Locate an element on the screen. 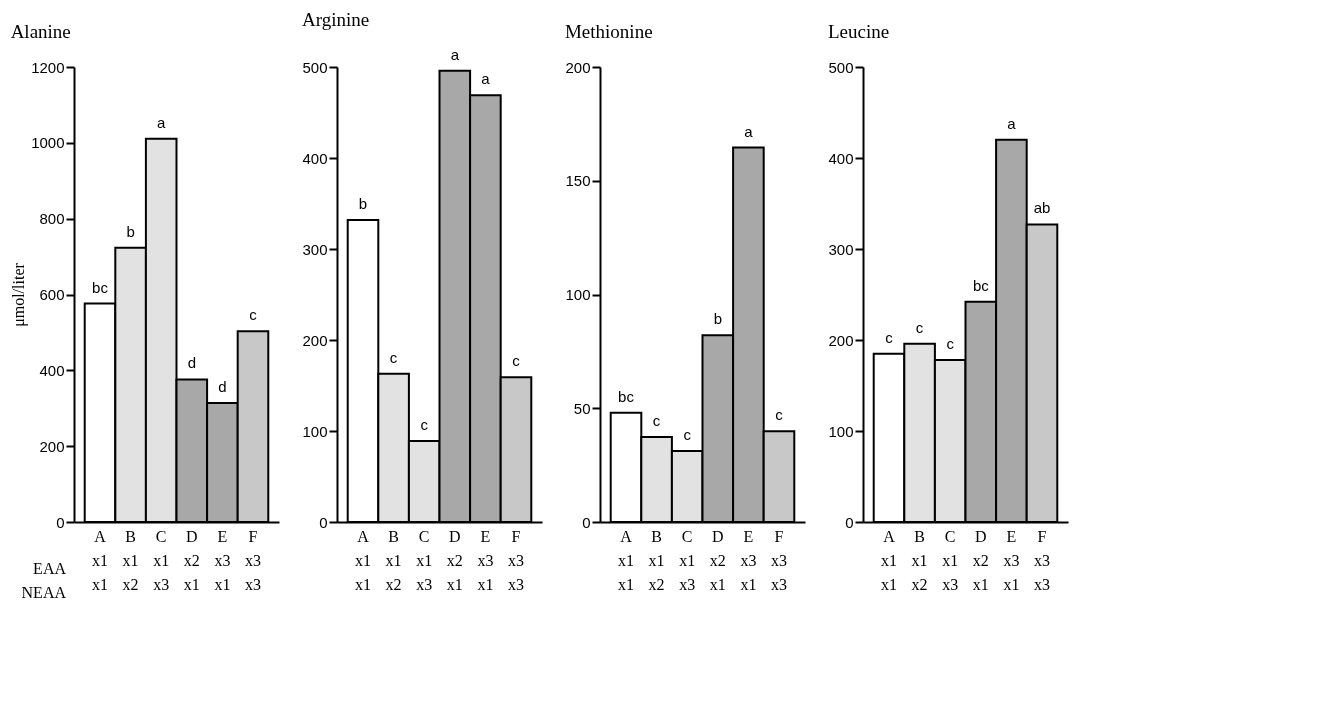 The width and height of the screenshot is (1341, 717). y-tick-label: 1200 is located at coordinates (48, 67).